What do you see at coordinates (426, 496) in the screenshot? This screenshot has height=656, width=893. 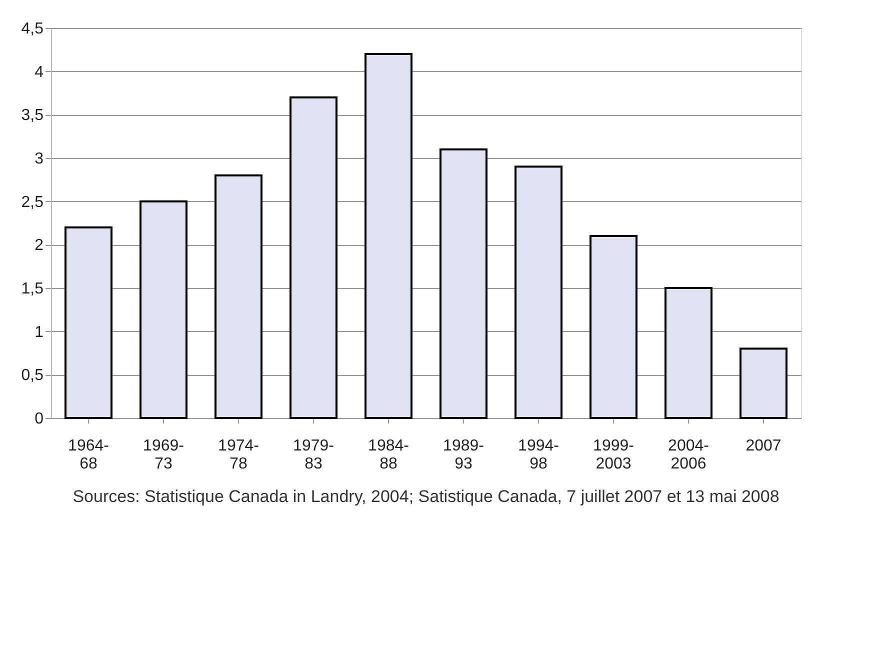 I see `source-note: Sources: Statistique Canada in Landry, 2004; Satistique Canada, 7 juillet 2007 et 13 mai 2008` at bounding box center [426, 496].